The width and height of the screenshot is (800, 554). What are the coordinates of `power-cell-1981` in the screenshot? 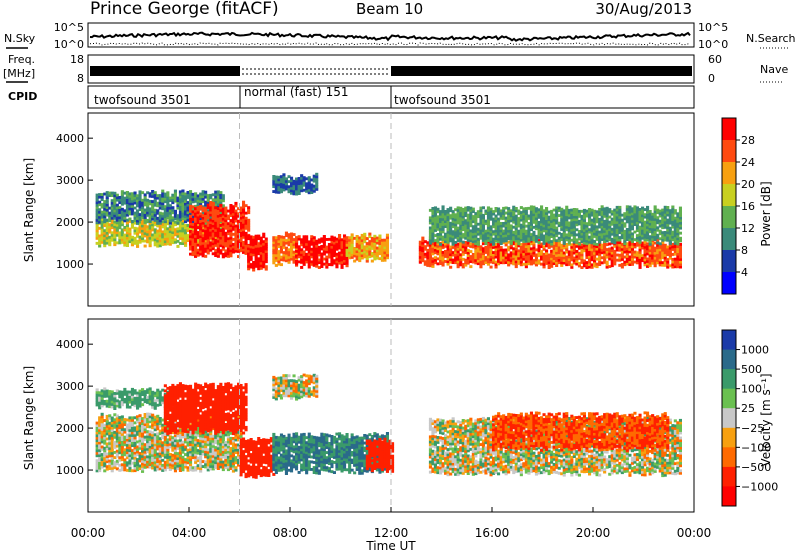 It's located at (279, 190).